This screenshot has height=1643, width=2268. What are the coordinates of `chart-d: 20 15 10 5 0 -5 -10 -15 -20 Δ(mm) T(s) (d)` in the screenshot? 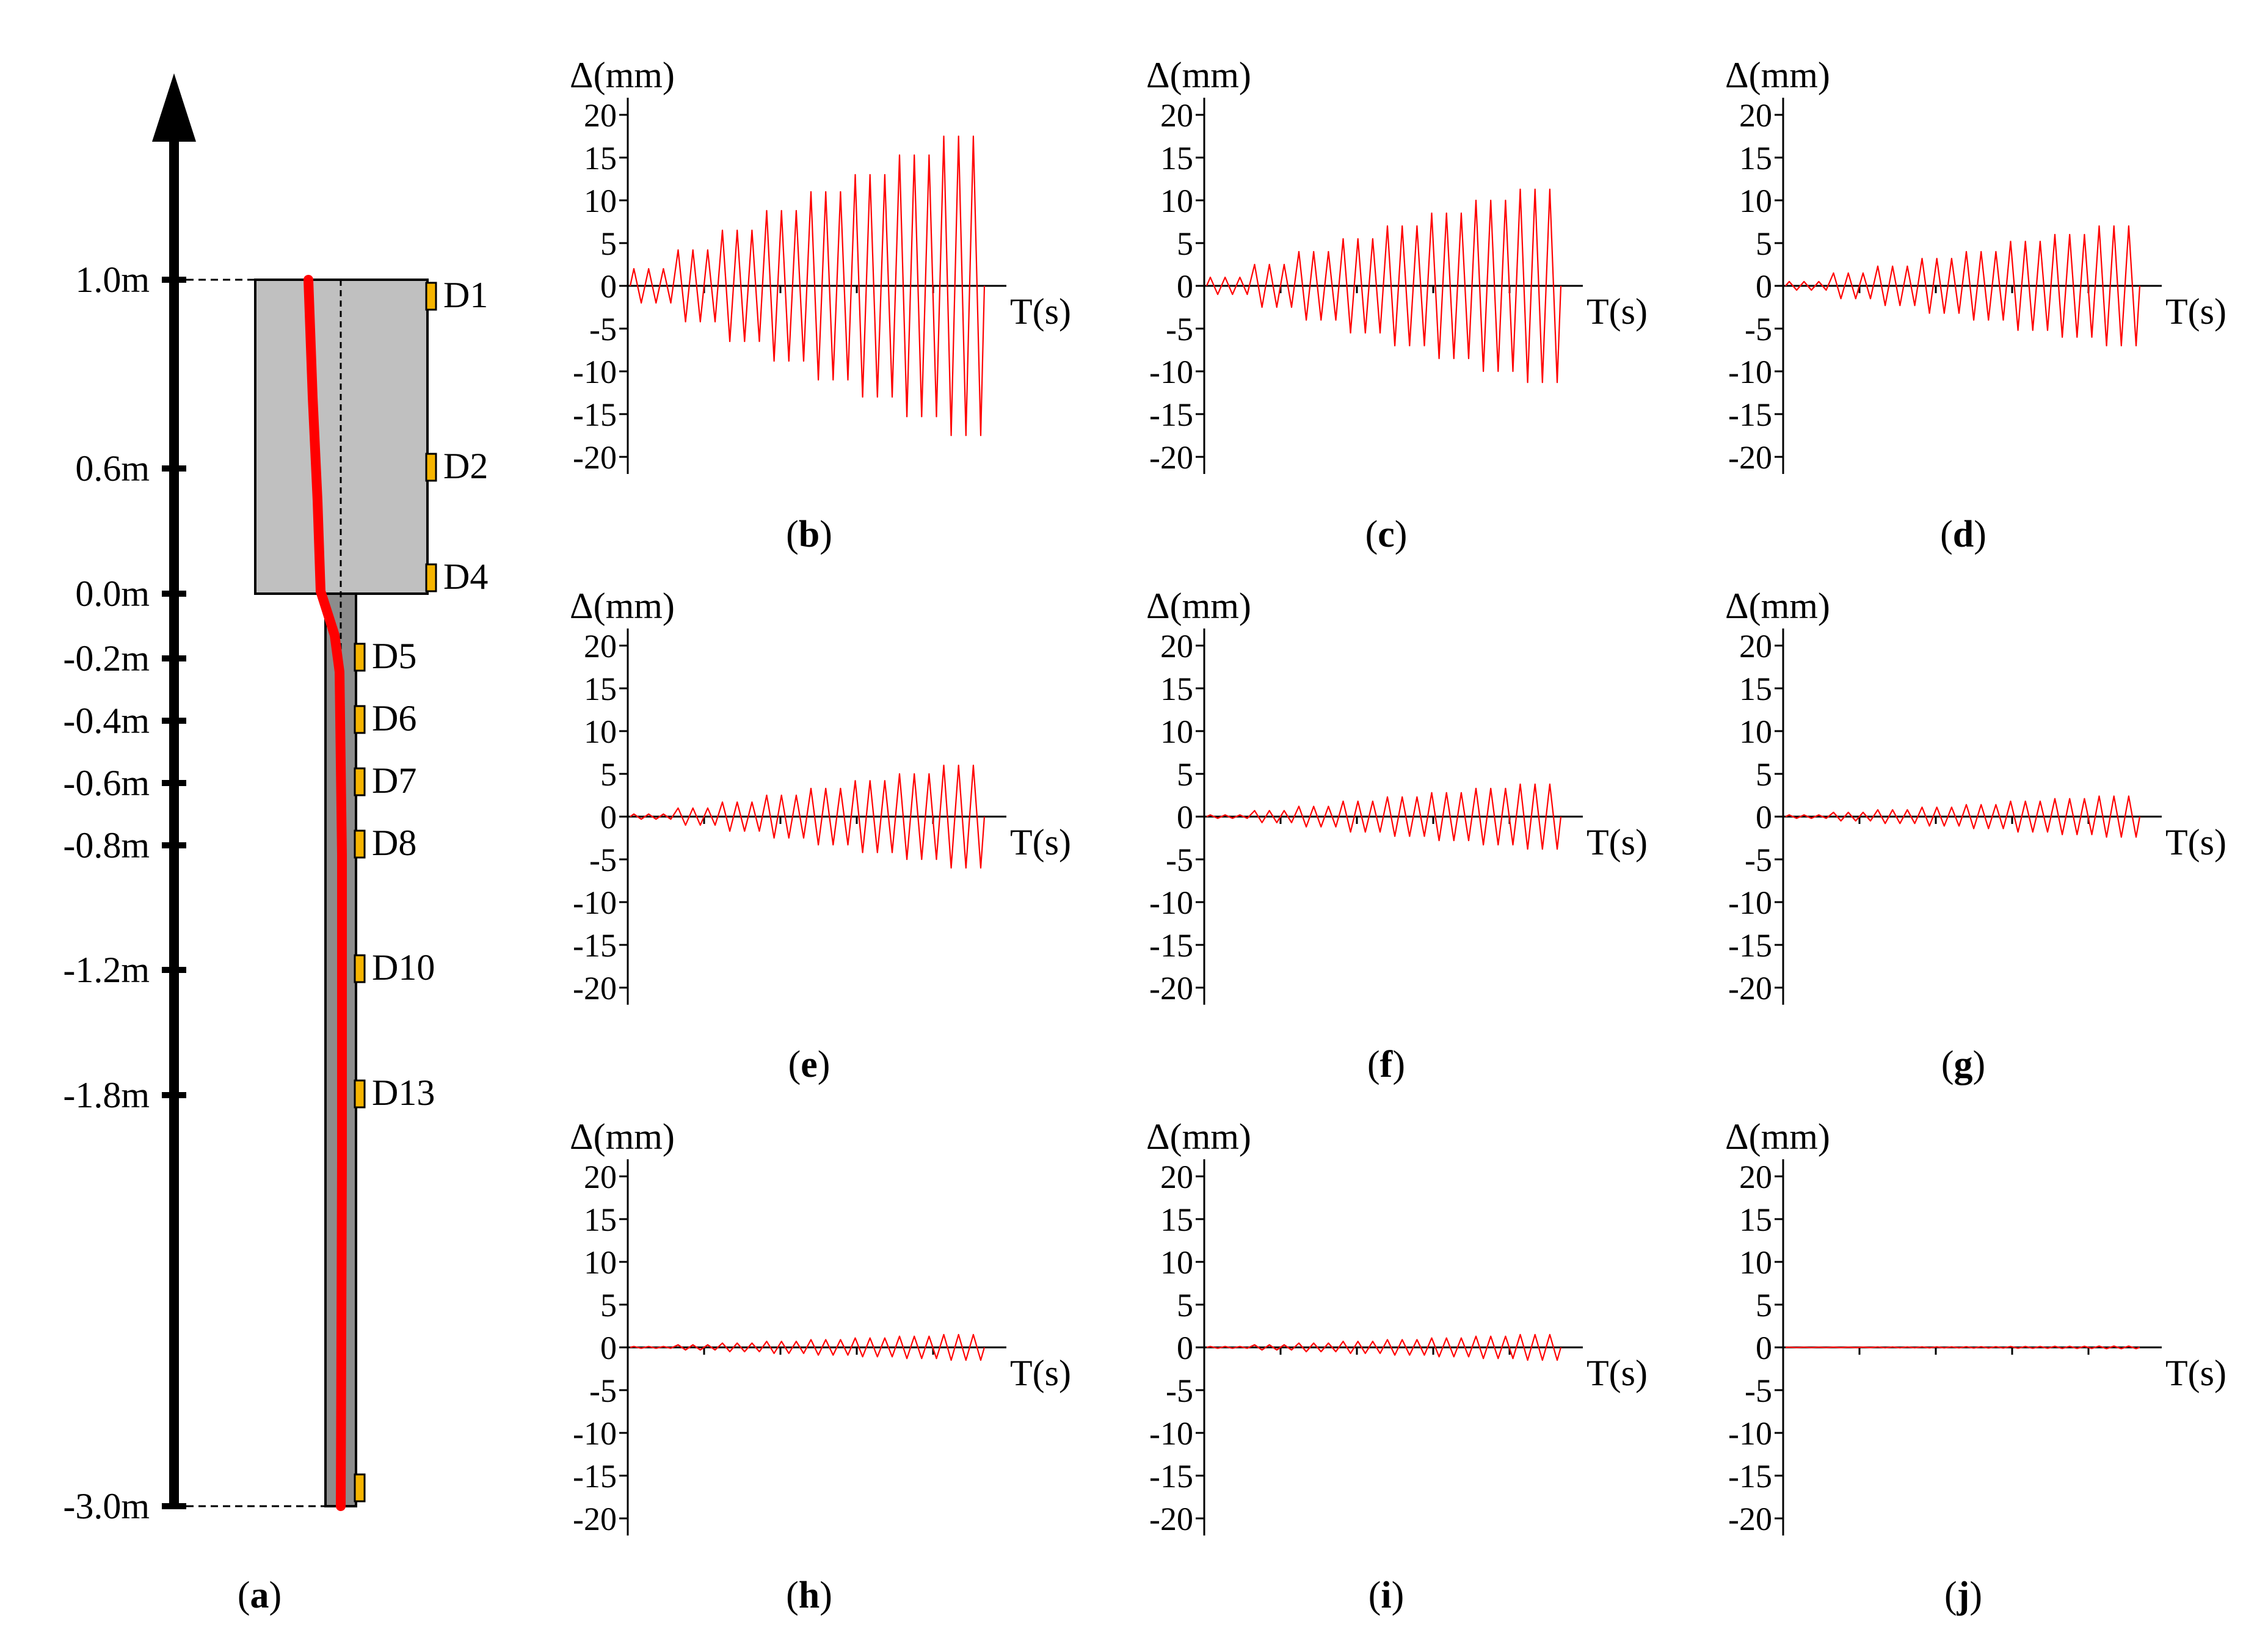 It's located at (1976, 305).